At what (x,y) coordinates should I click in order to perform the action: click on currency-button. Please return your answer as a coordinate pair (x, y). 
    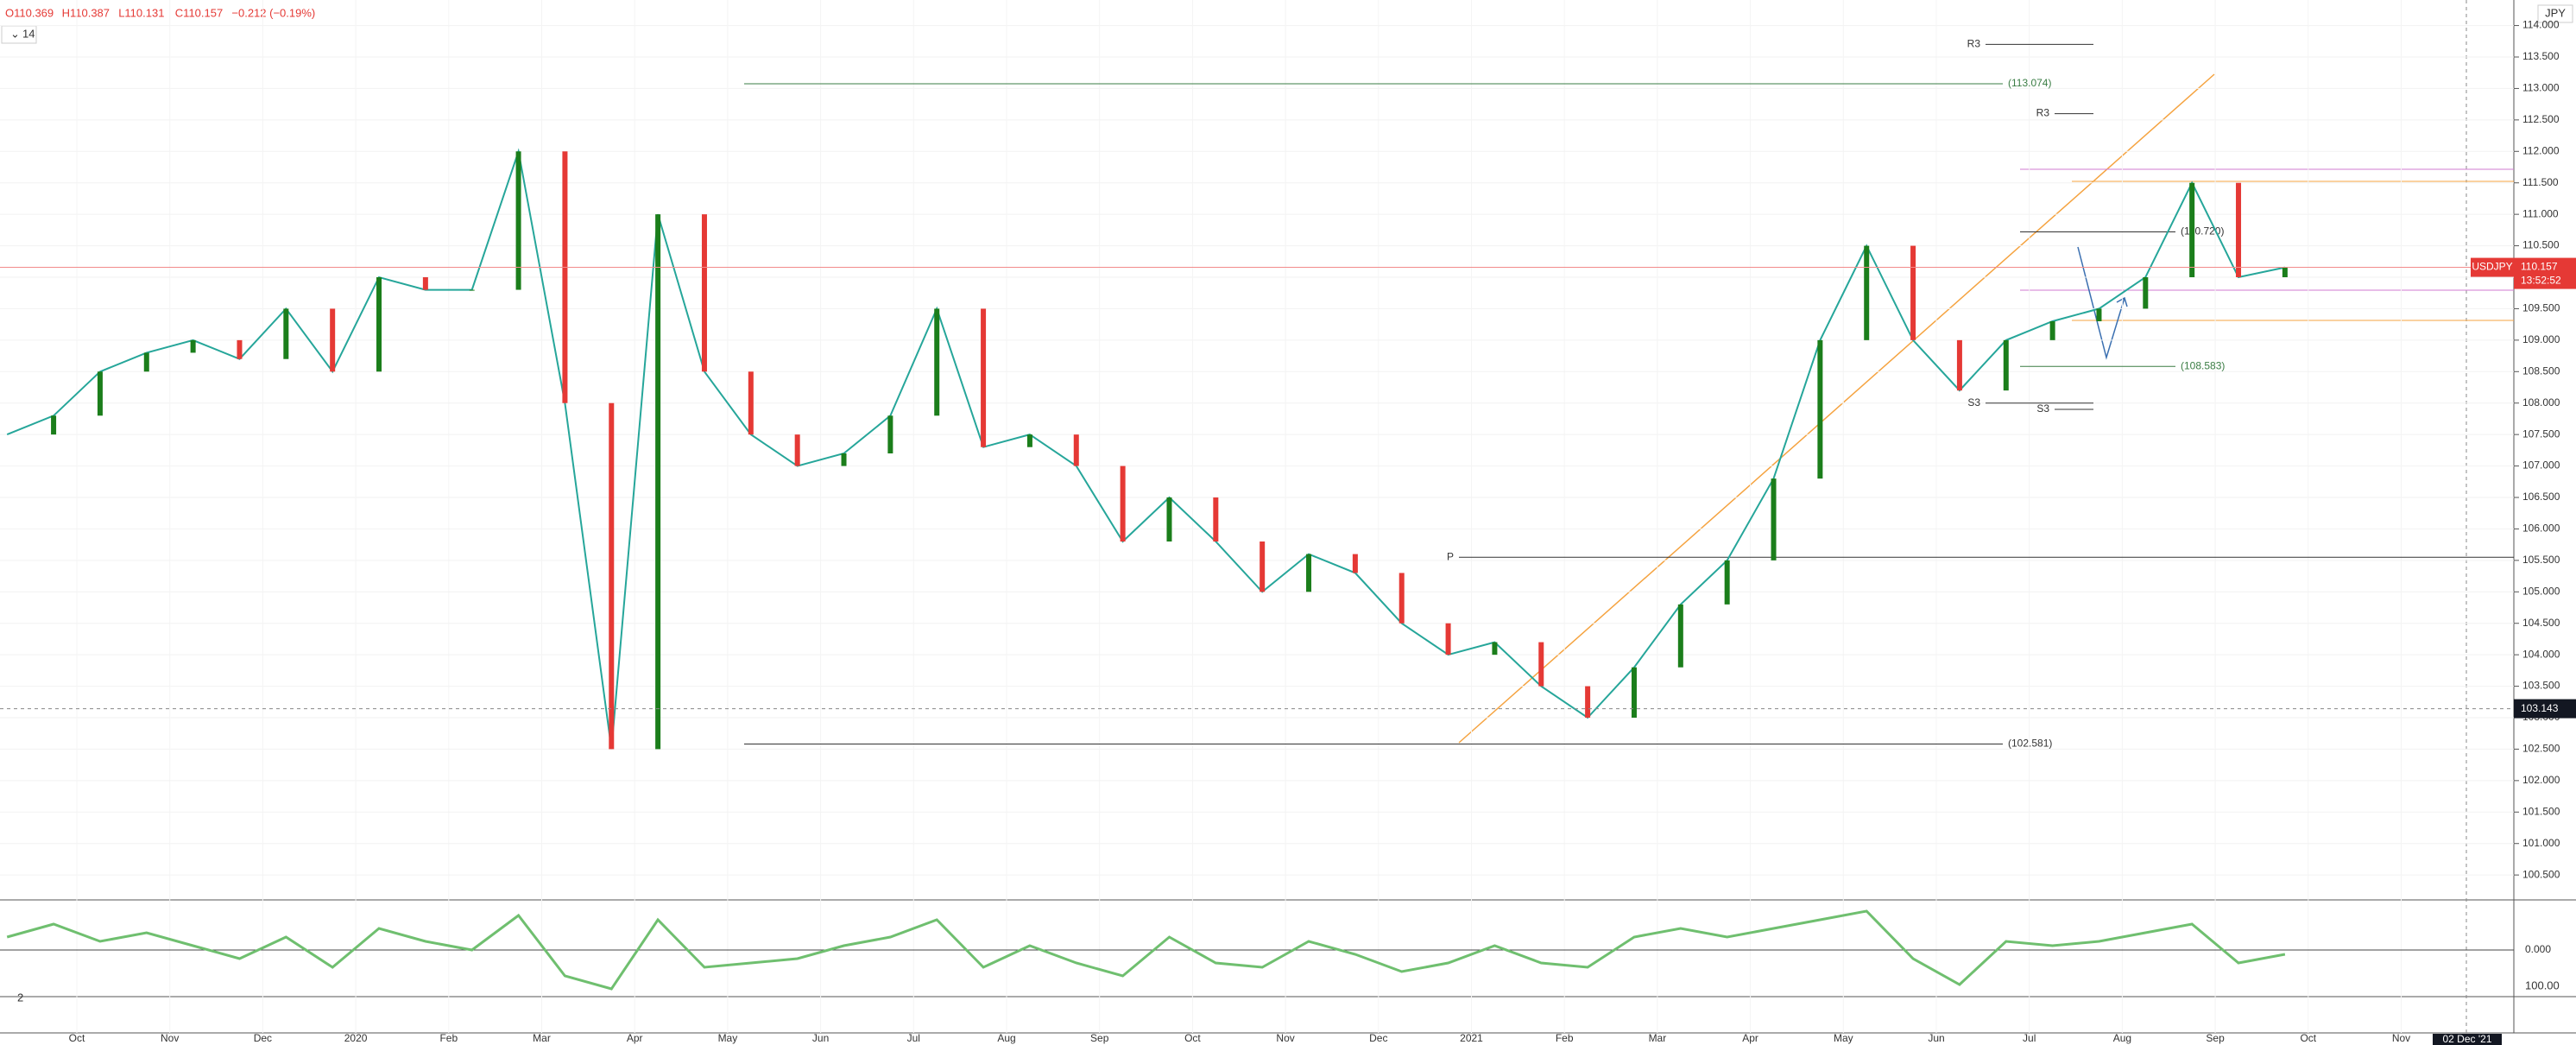
    Looking at the image, I should click on (2555, 13).